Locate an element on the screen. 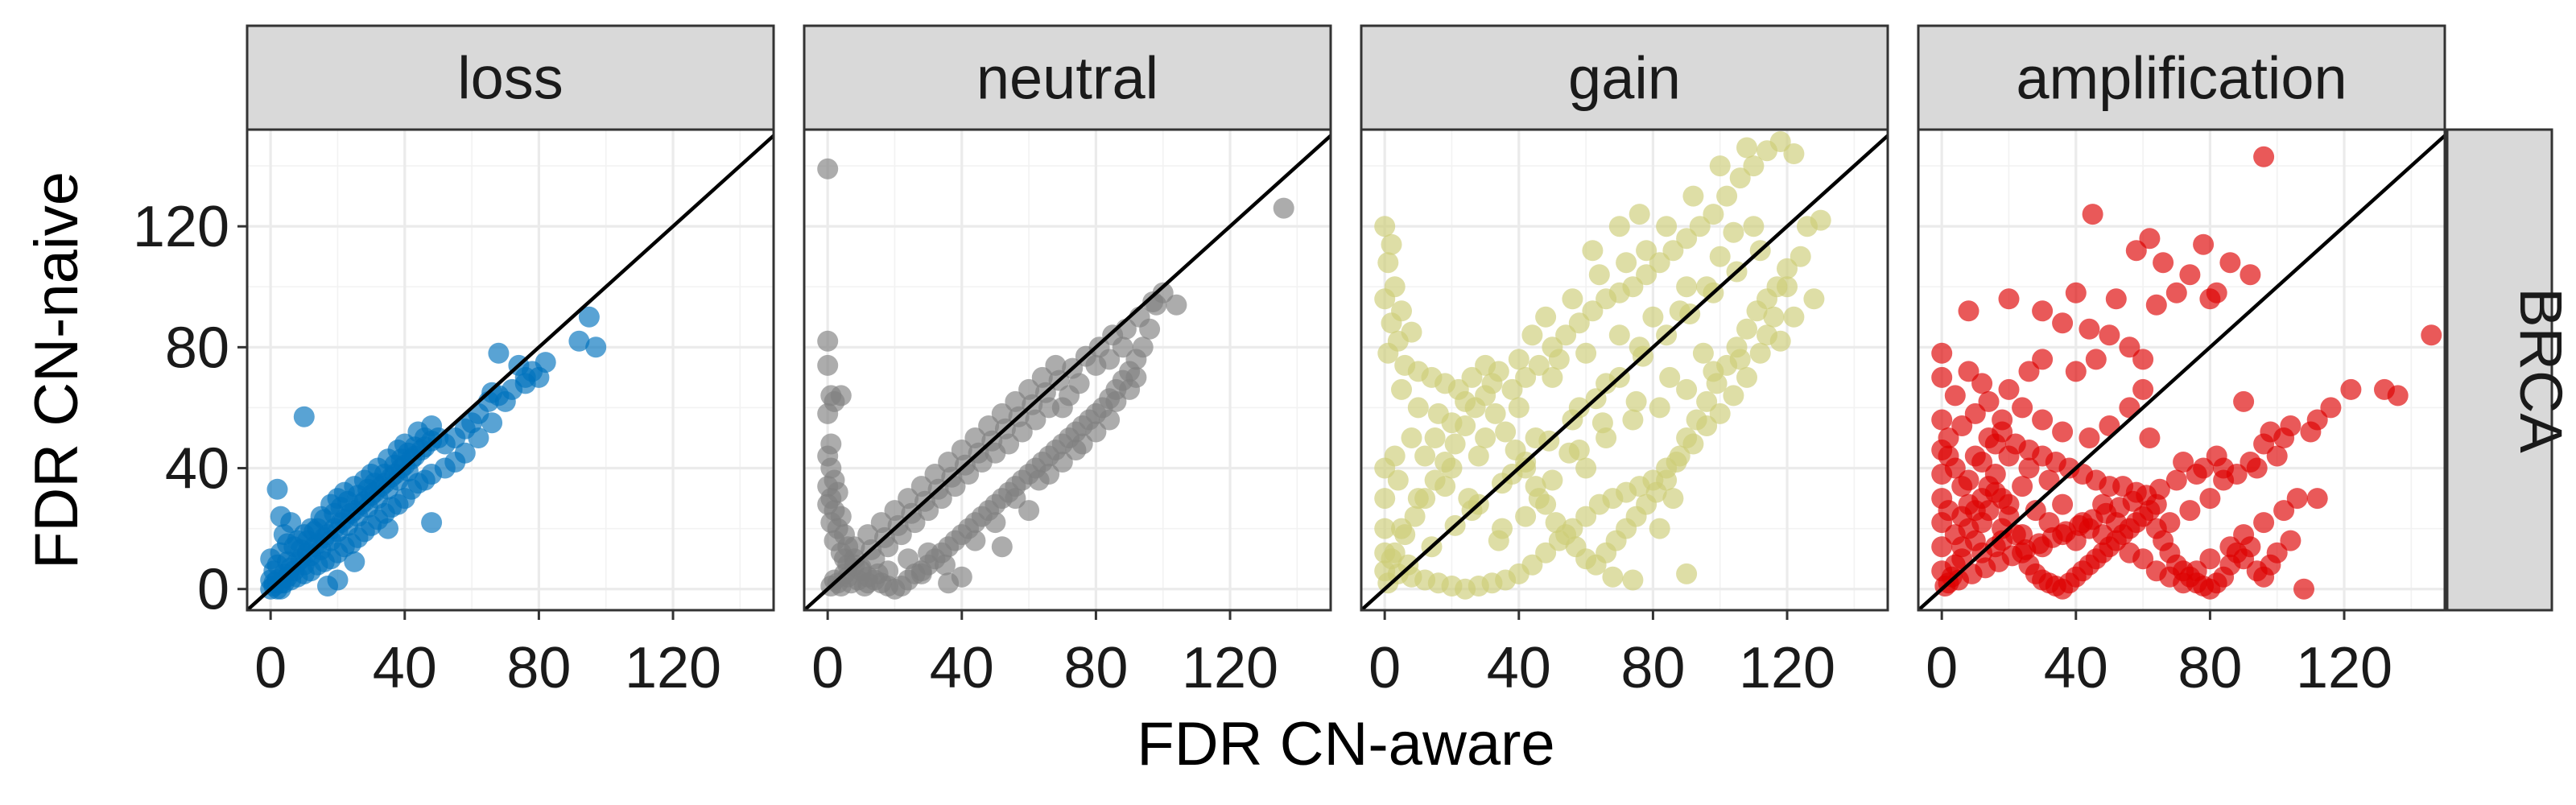  y-tick-label: 0 is located at coordinates (213, 590).